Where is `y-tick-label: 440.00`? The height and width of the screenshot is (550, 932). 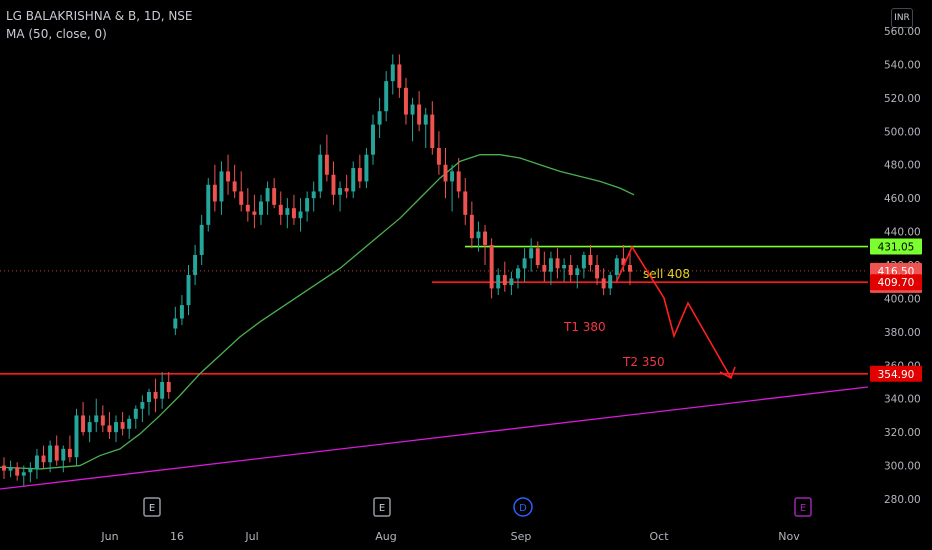
y-tick-label: 440.00 is located at coordinates (902, 233).